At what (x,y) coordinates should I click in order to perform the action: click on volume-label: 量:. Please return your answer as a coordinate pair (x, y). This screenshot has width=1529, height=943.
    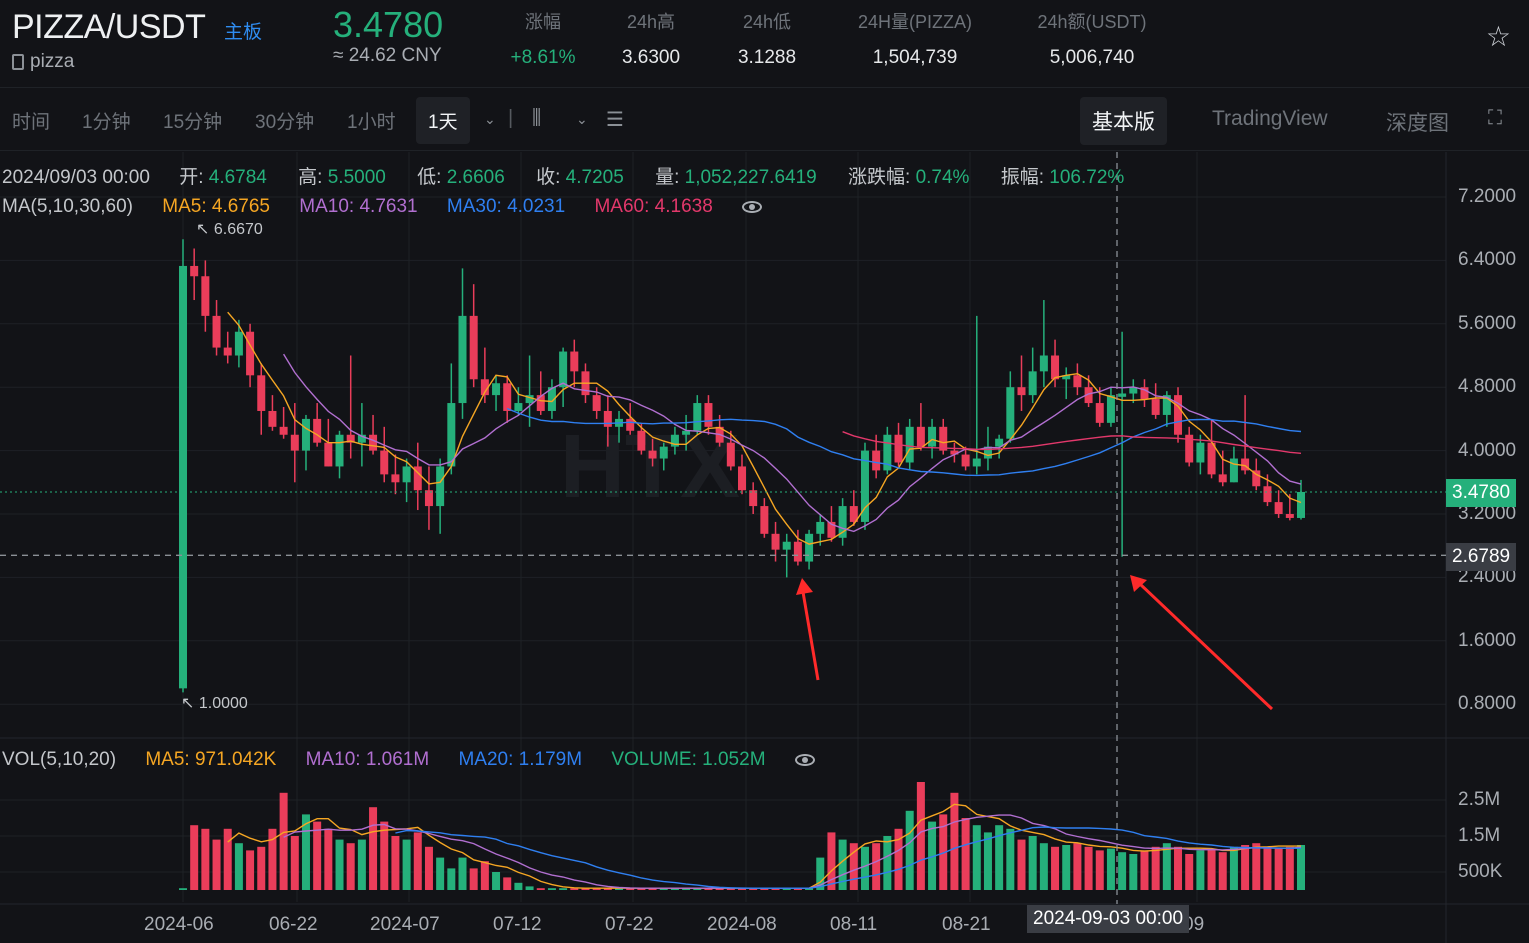
    Looking at the image, I should click on (667, 177).